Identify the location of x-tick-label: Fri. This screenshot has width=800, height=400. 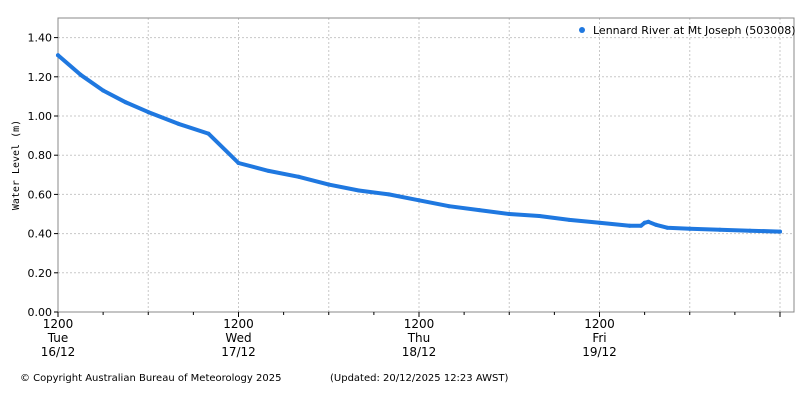
(599, 338).